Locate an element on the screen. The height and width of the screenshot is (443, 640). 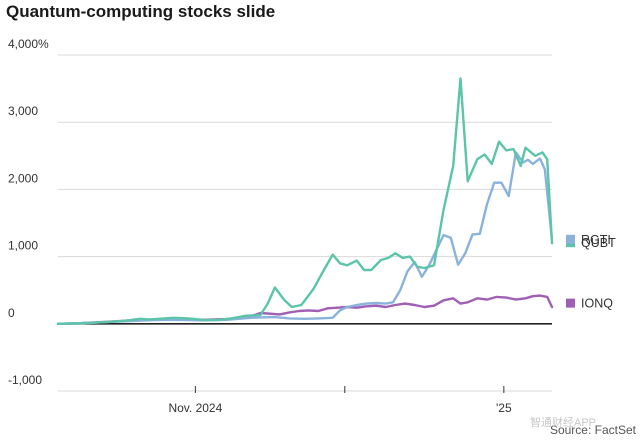
legend-label-rgti: RGTI is located at coordinates (596, 240).